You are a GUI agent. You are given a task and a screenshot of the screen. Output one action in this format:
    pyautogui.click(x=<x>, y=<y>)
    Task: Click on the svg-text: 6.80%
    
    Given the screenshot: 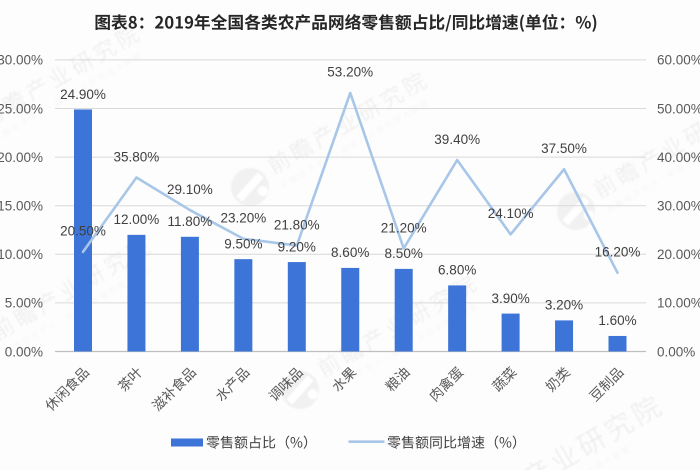 What is the action you would take?
    pyautogui.click(x=457, y=270)
    